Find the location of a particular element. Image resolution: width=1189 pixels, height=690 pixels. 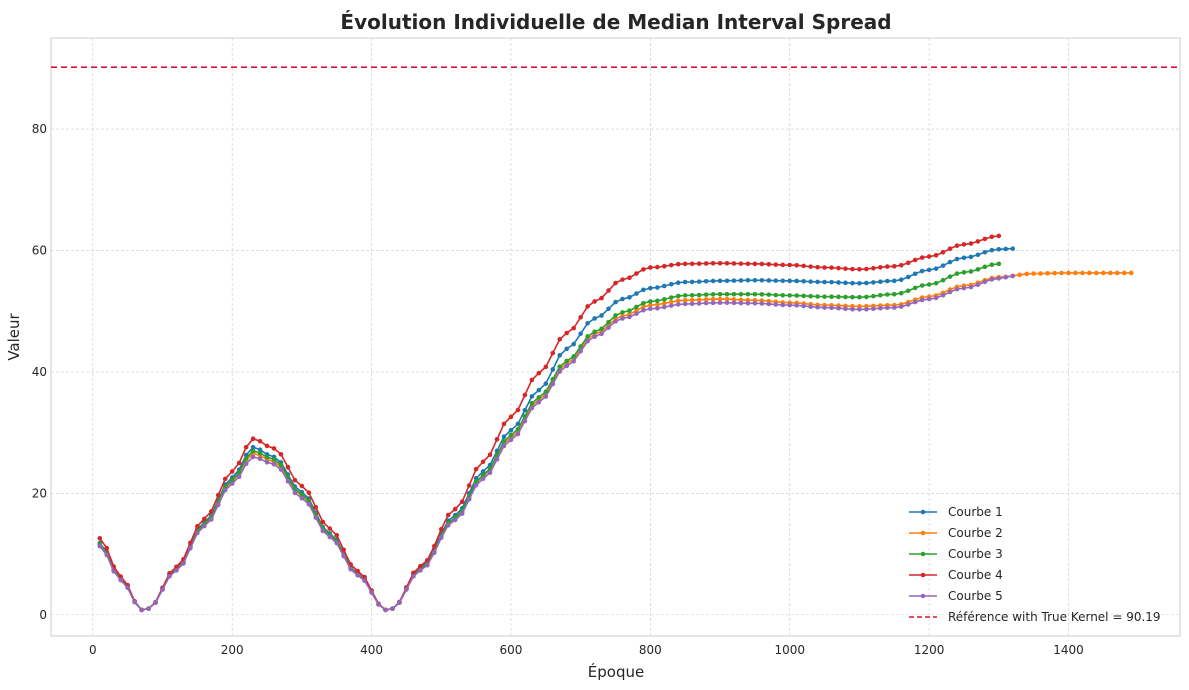

x-tick-label: 800 is located at coordinates (650, 650).